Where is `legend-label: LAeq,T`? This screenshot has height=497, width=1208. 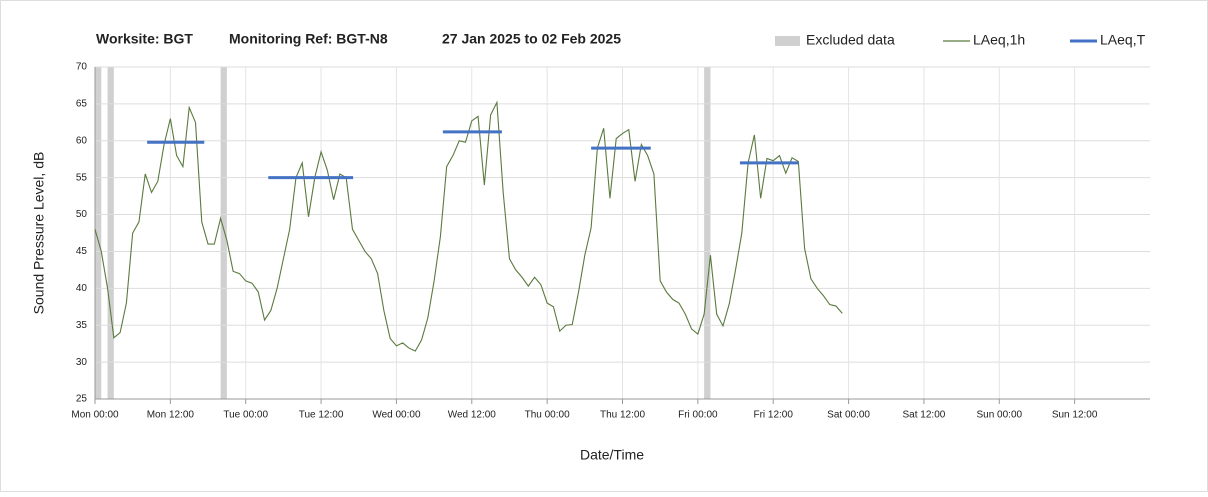 legend-label: LAeq,T is located at coordinates (1123, 40).